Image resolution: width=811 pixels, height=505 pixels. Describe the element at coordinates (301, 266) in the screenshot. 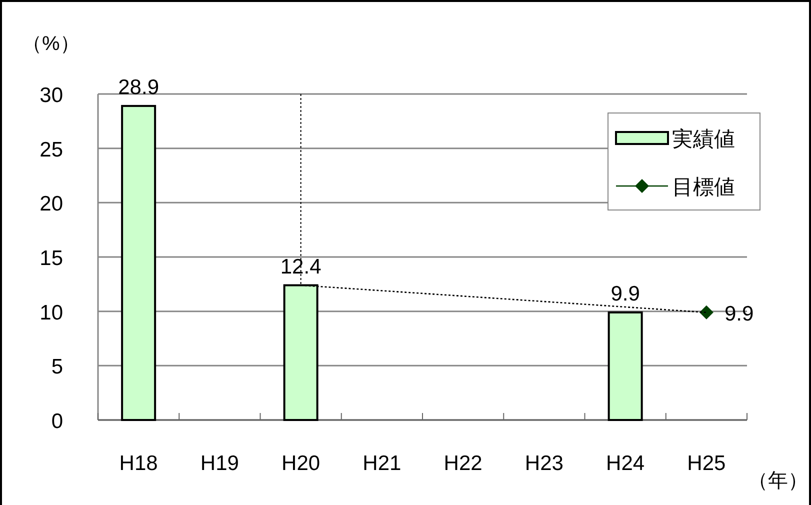

I see `data-label: 12.4` at that location.